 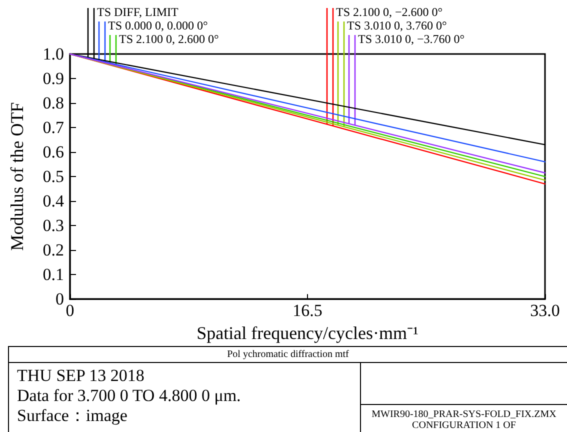 What do you see at coordinates (53, 103) in the screenshot?
I see `y-tick-label: 0.8` at bounding box center [53, 103].